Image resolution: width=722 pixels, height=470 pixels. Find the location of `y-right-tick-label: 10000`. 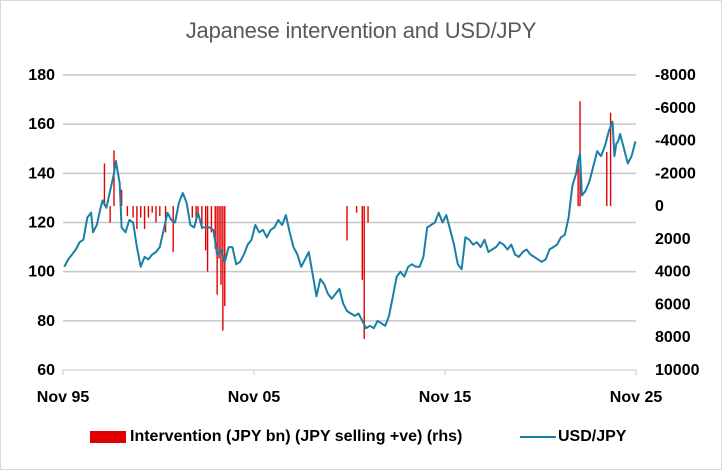

y-right-tick-label: 10000 is located at coordinates (677, 370).